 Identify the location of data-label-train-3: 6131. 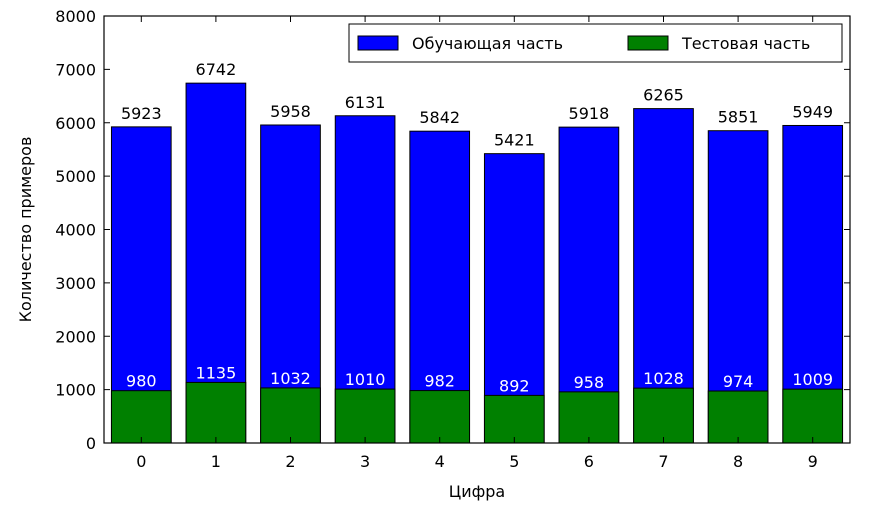
(365, 102).